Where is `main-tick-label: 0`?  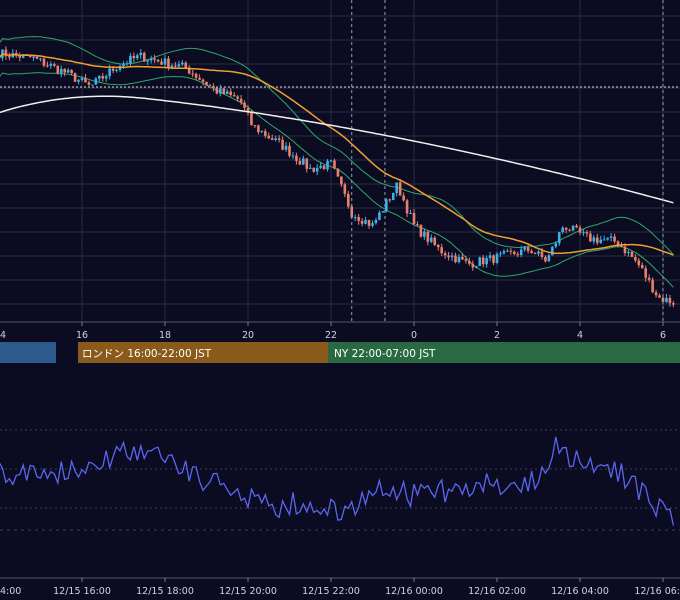 main-tick-label: 0 is located at coordinates (414, 335).